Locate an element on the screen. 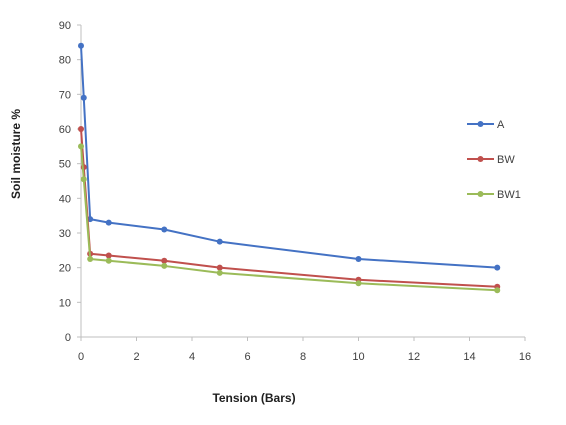  x-tick-label: 6 is located at coordinates (247, 357).